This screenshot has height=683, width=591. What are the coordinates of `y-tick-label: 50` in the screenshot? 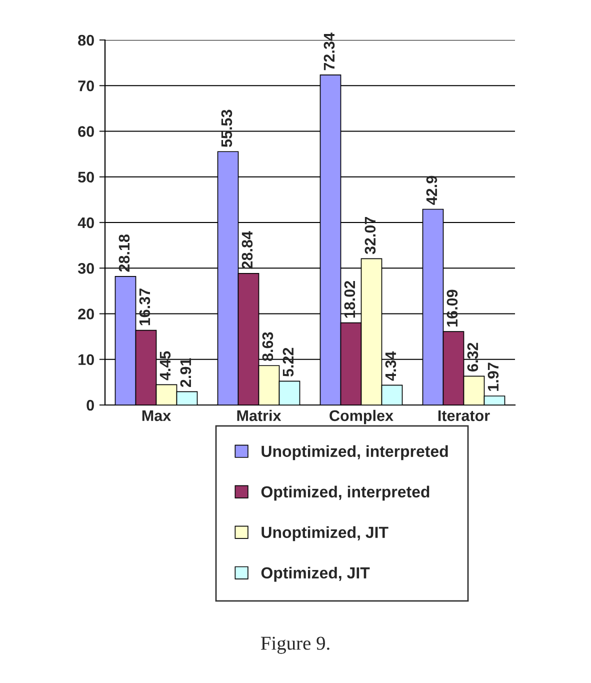 It's located at (86, 177).